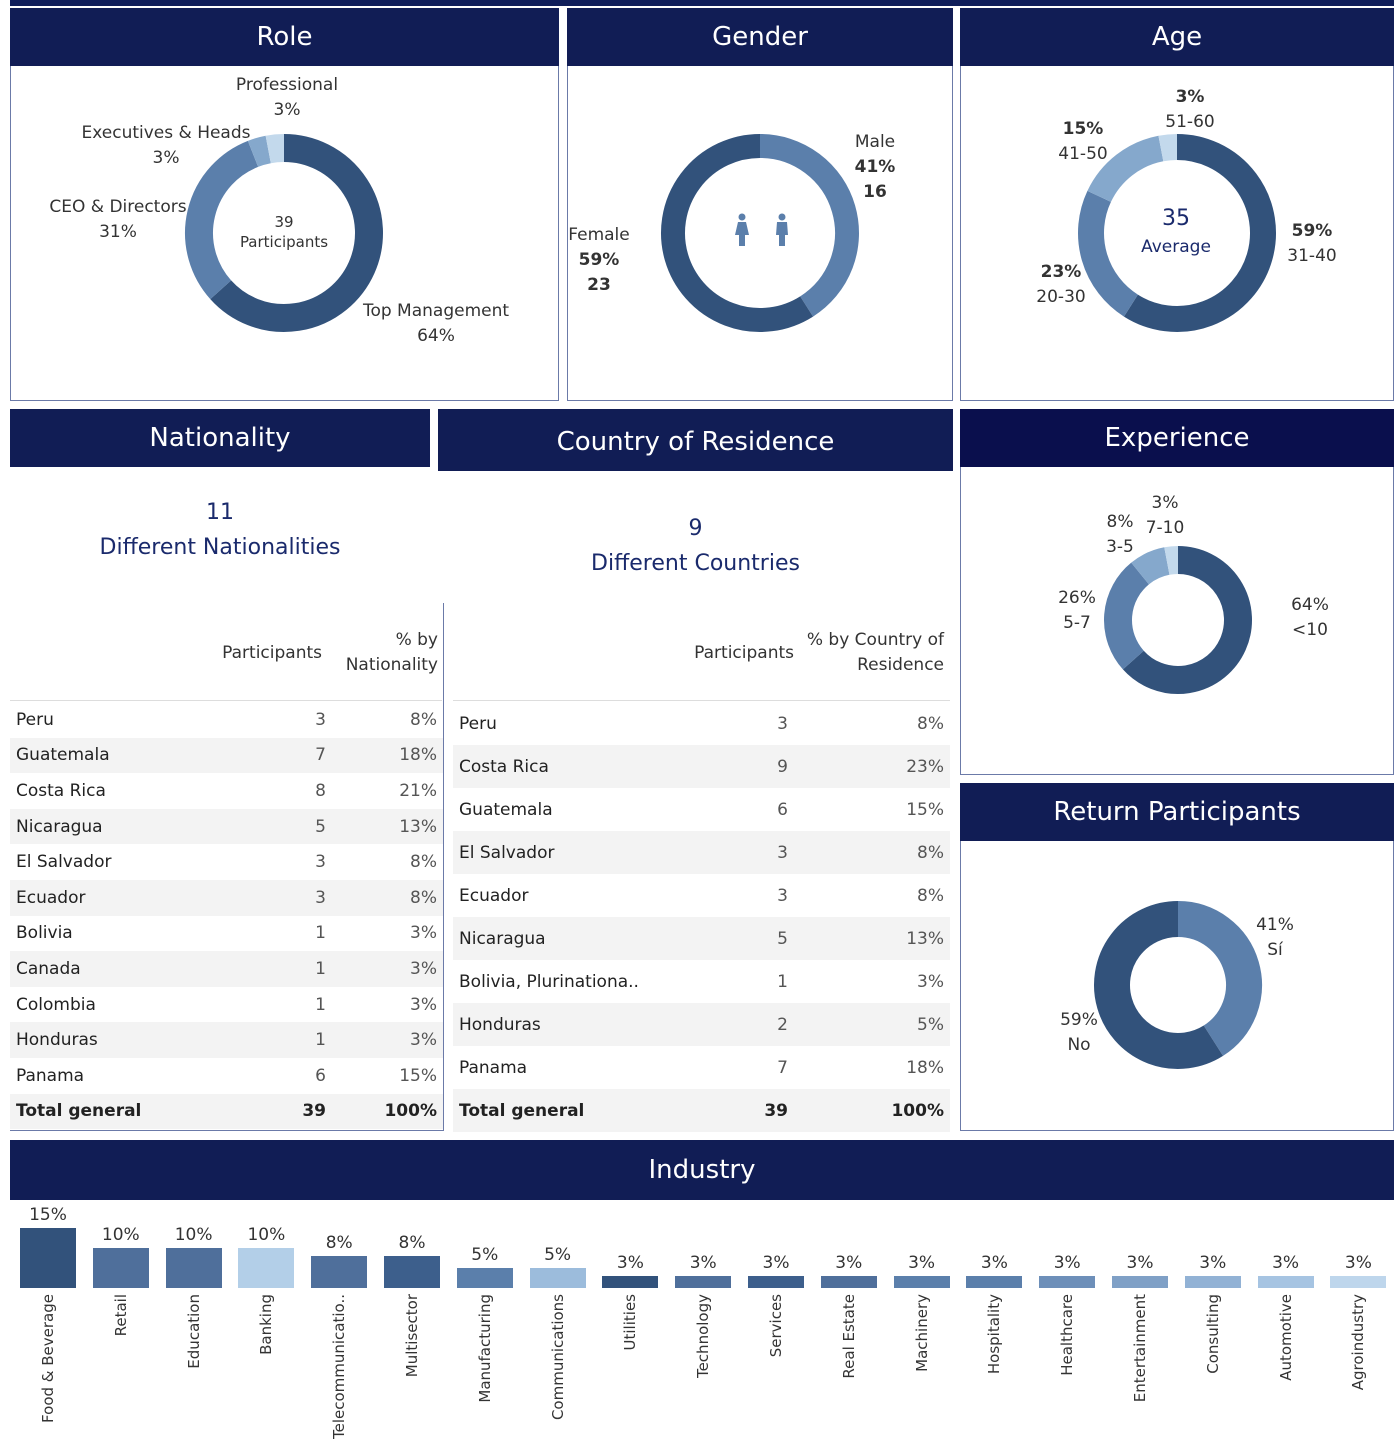 The height and width of the screenshot is (1444, 1400). Describe the element at coordinates (701, 981) in the screenshot. I see `residence-row: Bolivia, Plurinationa.. 1 3%` at that location.